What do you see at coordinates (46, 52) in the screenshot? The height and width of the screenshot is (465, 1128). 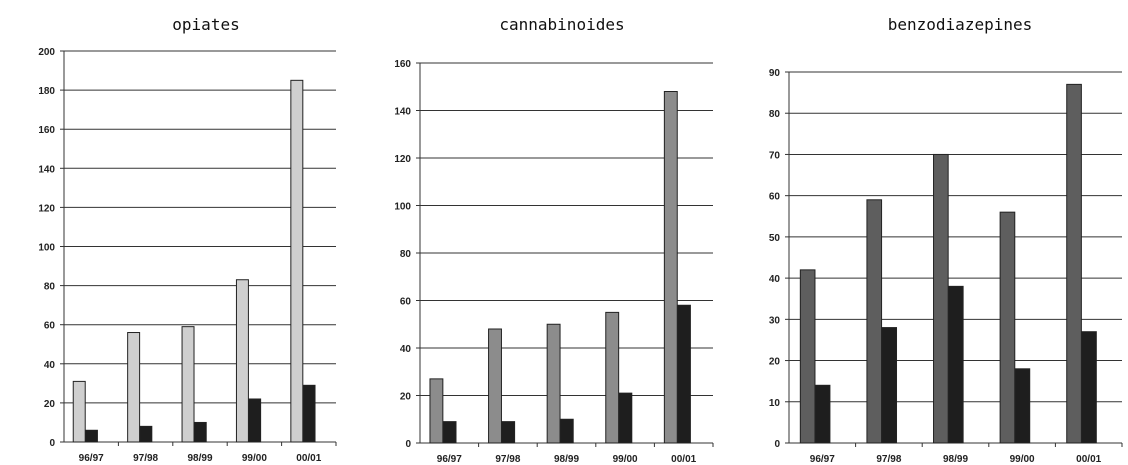 I see `y-tick-label: 200` at bounding box center [46, 52].